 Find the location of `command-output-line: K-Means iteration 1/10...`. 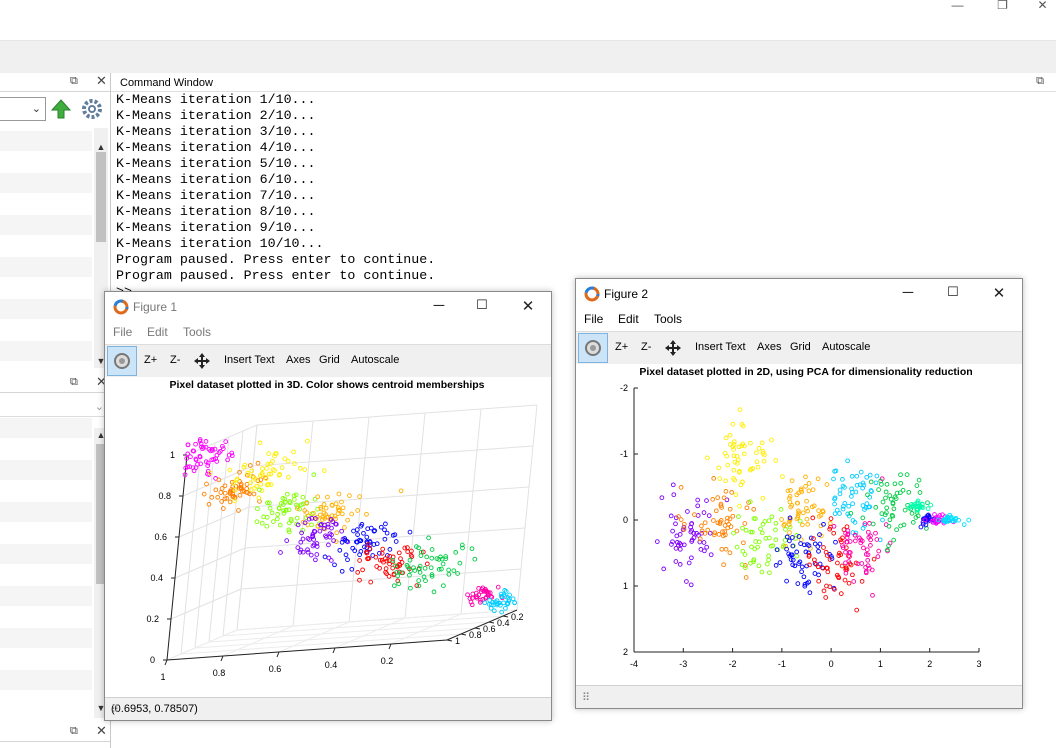

command-output-line: K-Means iteration 1/10... is located at coordinates (216, 99).